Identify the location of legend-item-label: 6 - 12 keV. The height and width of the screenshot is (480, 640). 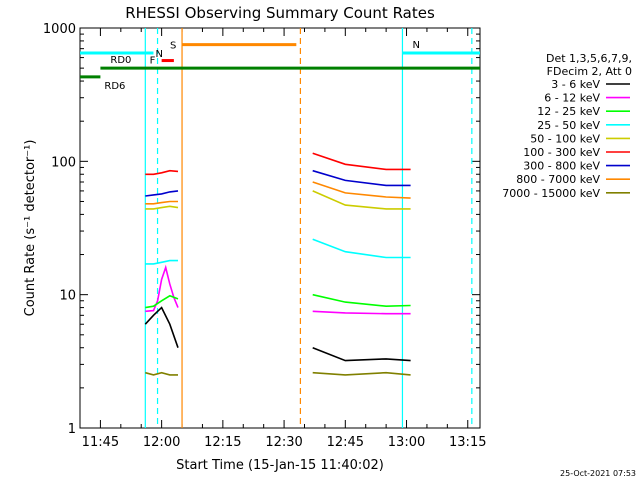
(572, 98).